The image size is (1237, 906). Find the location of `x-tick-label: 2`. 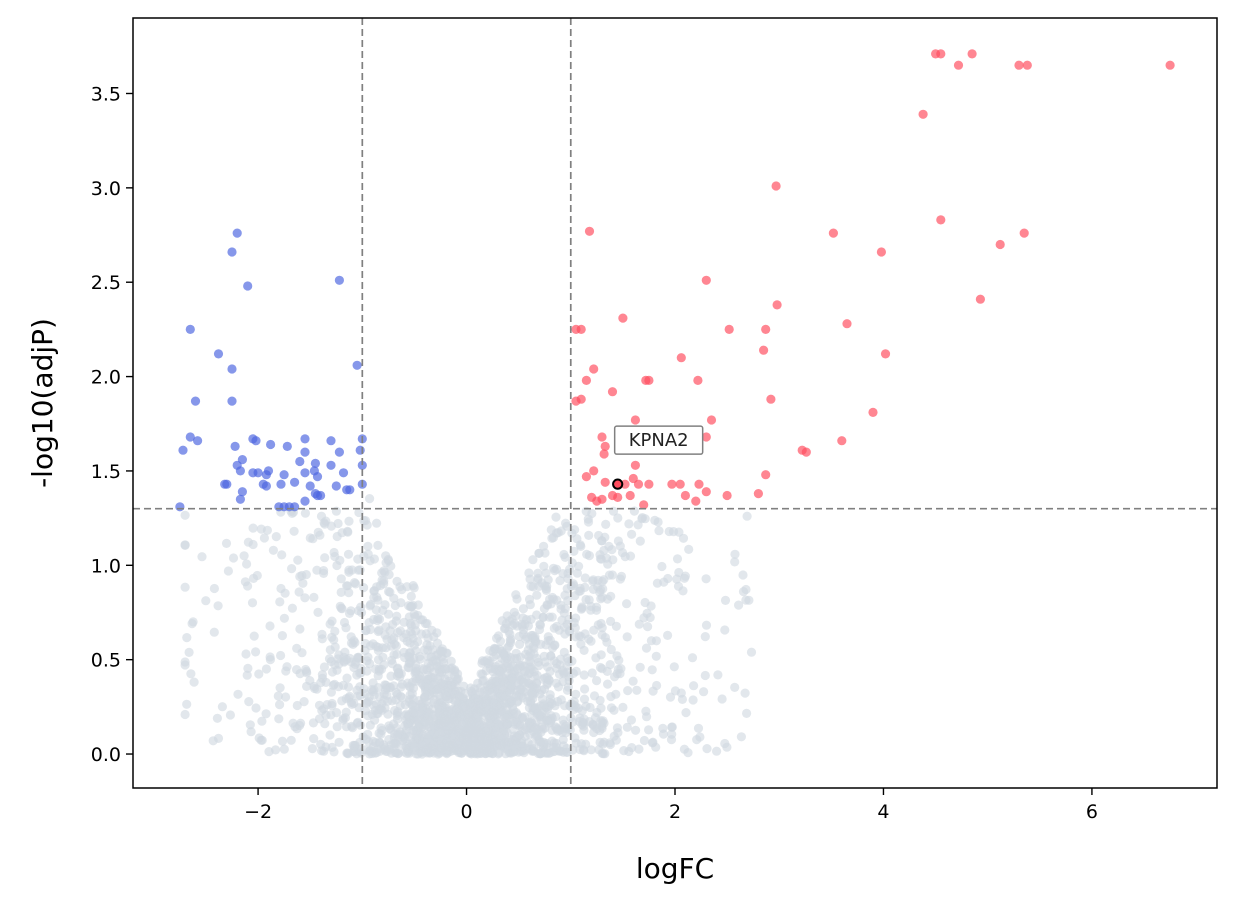

x-tick-label: 2 is located at coordinates (675, 812).